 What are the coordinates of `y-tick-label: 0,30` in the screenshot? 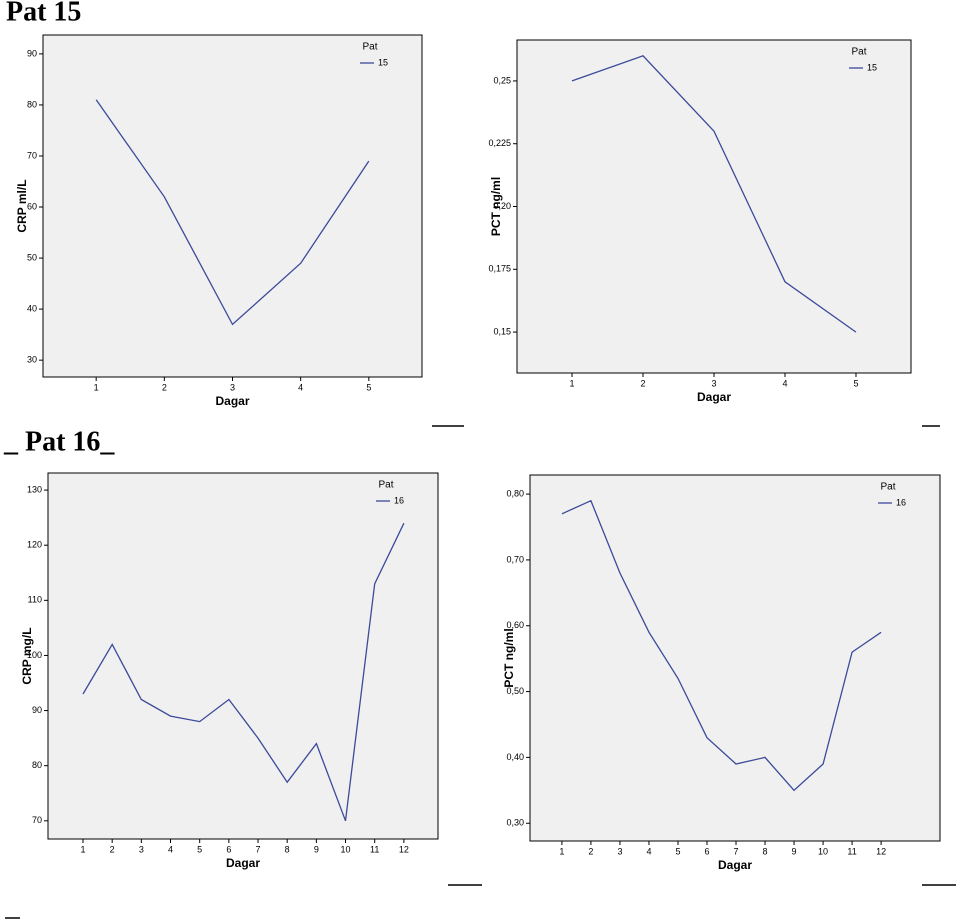 It's located at (515, 823).